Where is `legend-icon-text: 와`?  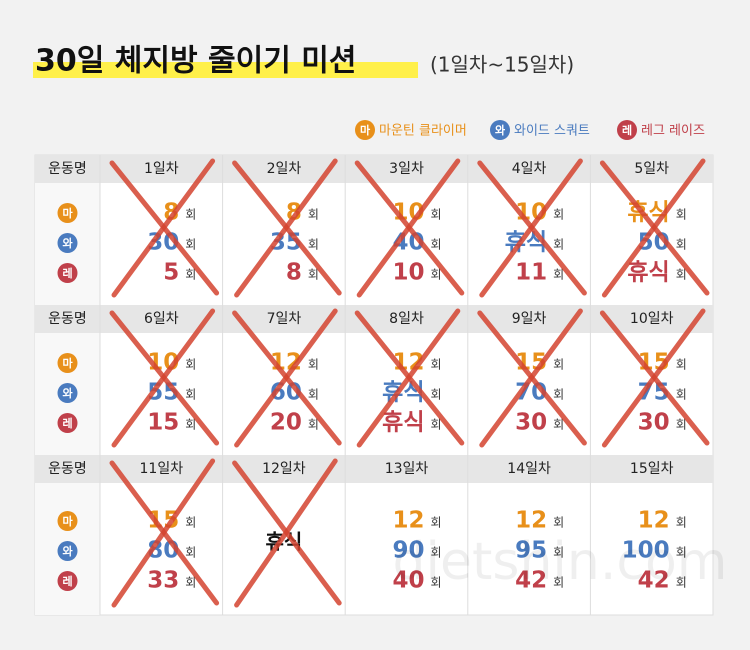
legend-icon-text: 와 is located at coordinates (500, 130).